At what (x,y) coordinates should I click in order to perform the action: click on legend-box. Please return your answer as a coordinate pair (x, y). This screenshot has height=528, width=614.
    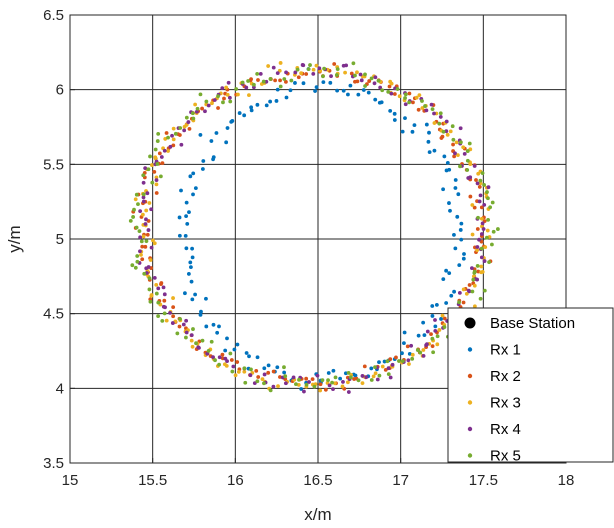
    Looking at the image, I should click on (530, 385).